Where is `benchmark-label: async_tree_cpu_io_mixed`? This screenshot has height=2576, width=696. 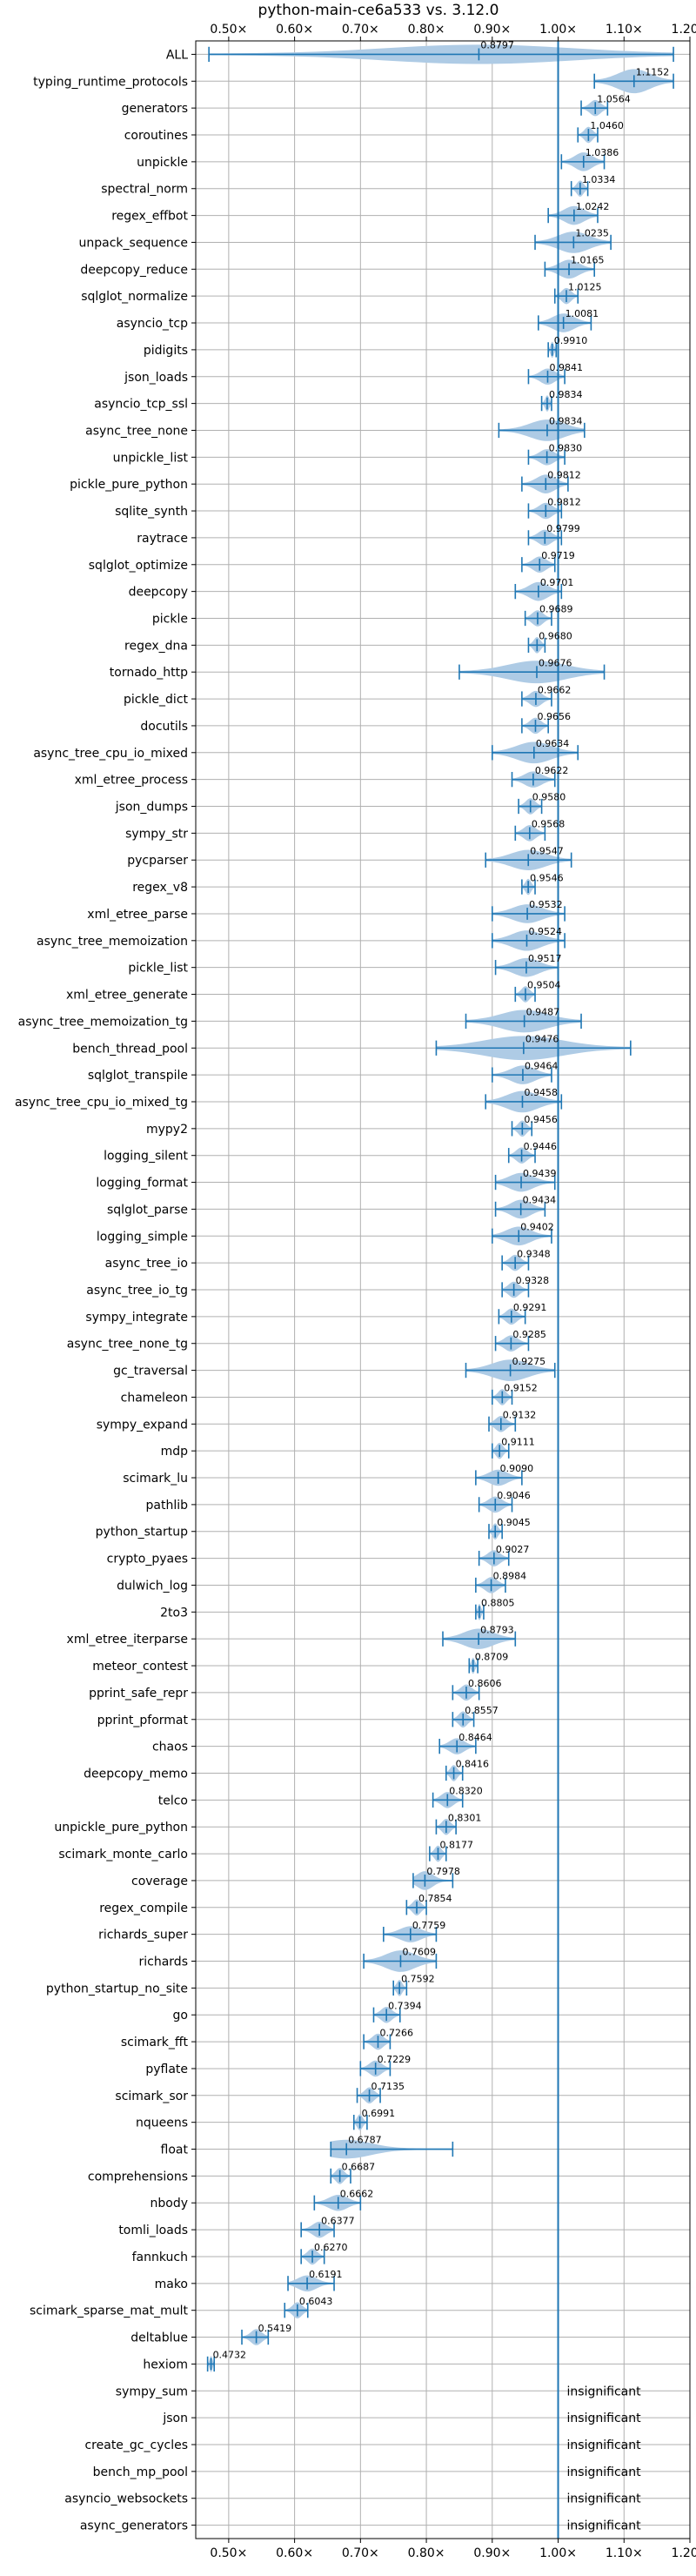 benchmark-label: async_tree_cpu_io_mixed is located at coordinates (110, 754).